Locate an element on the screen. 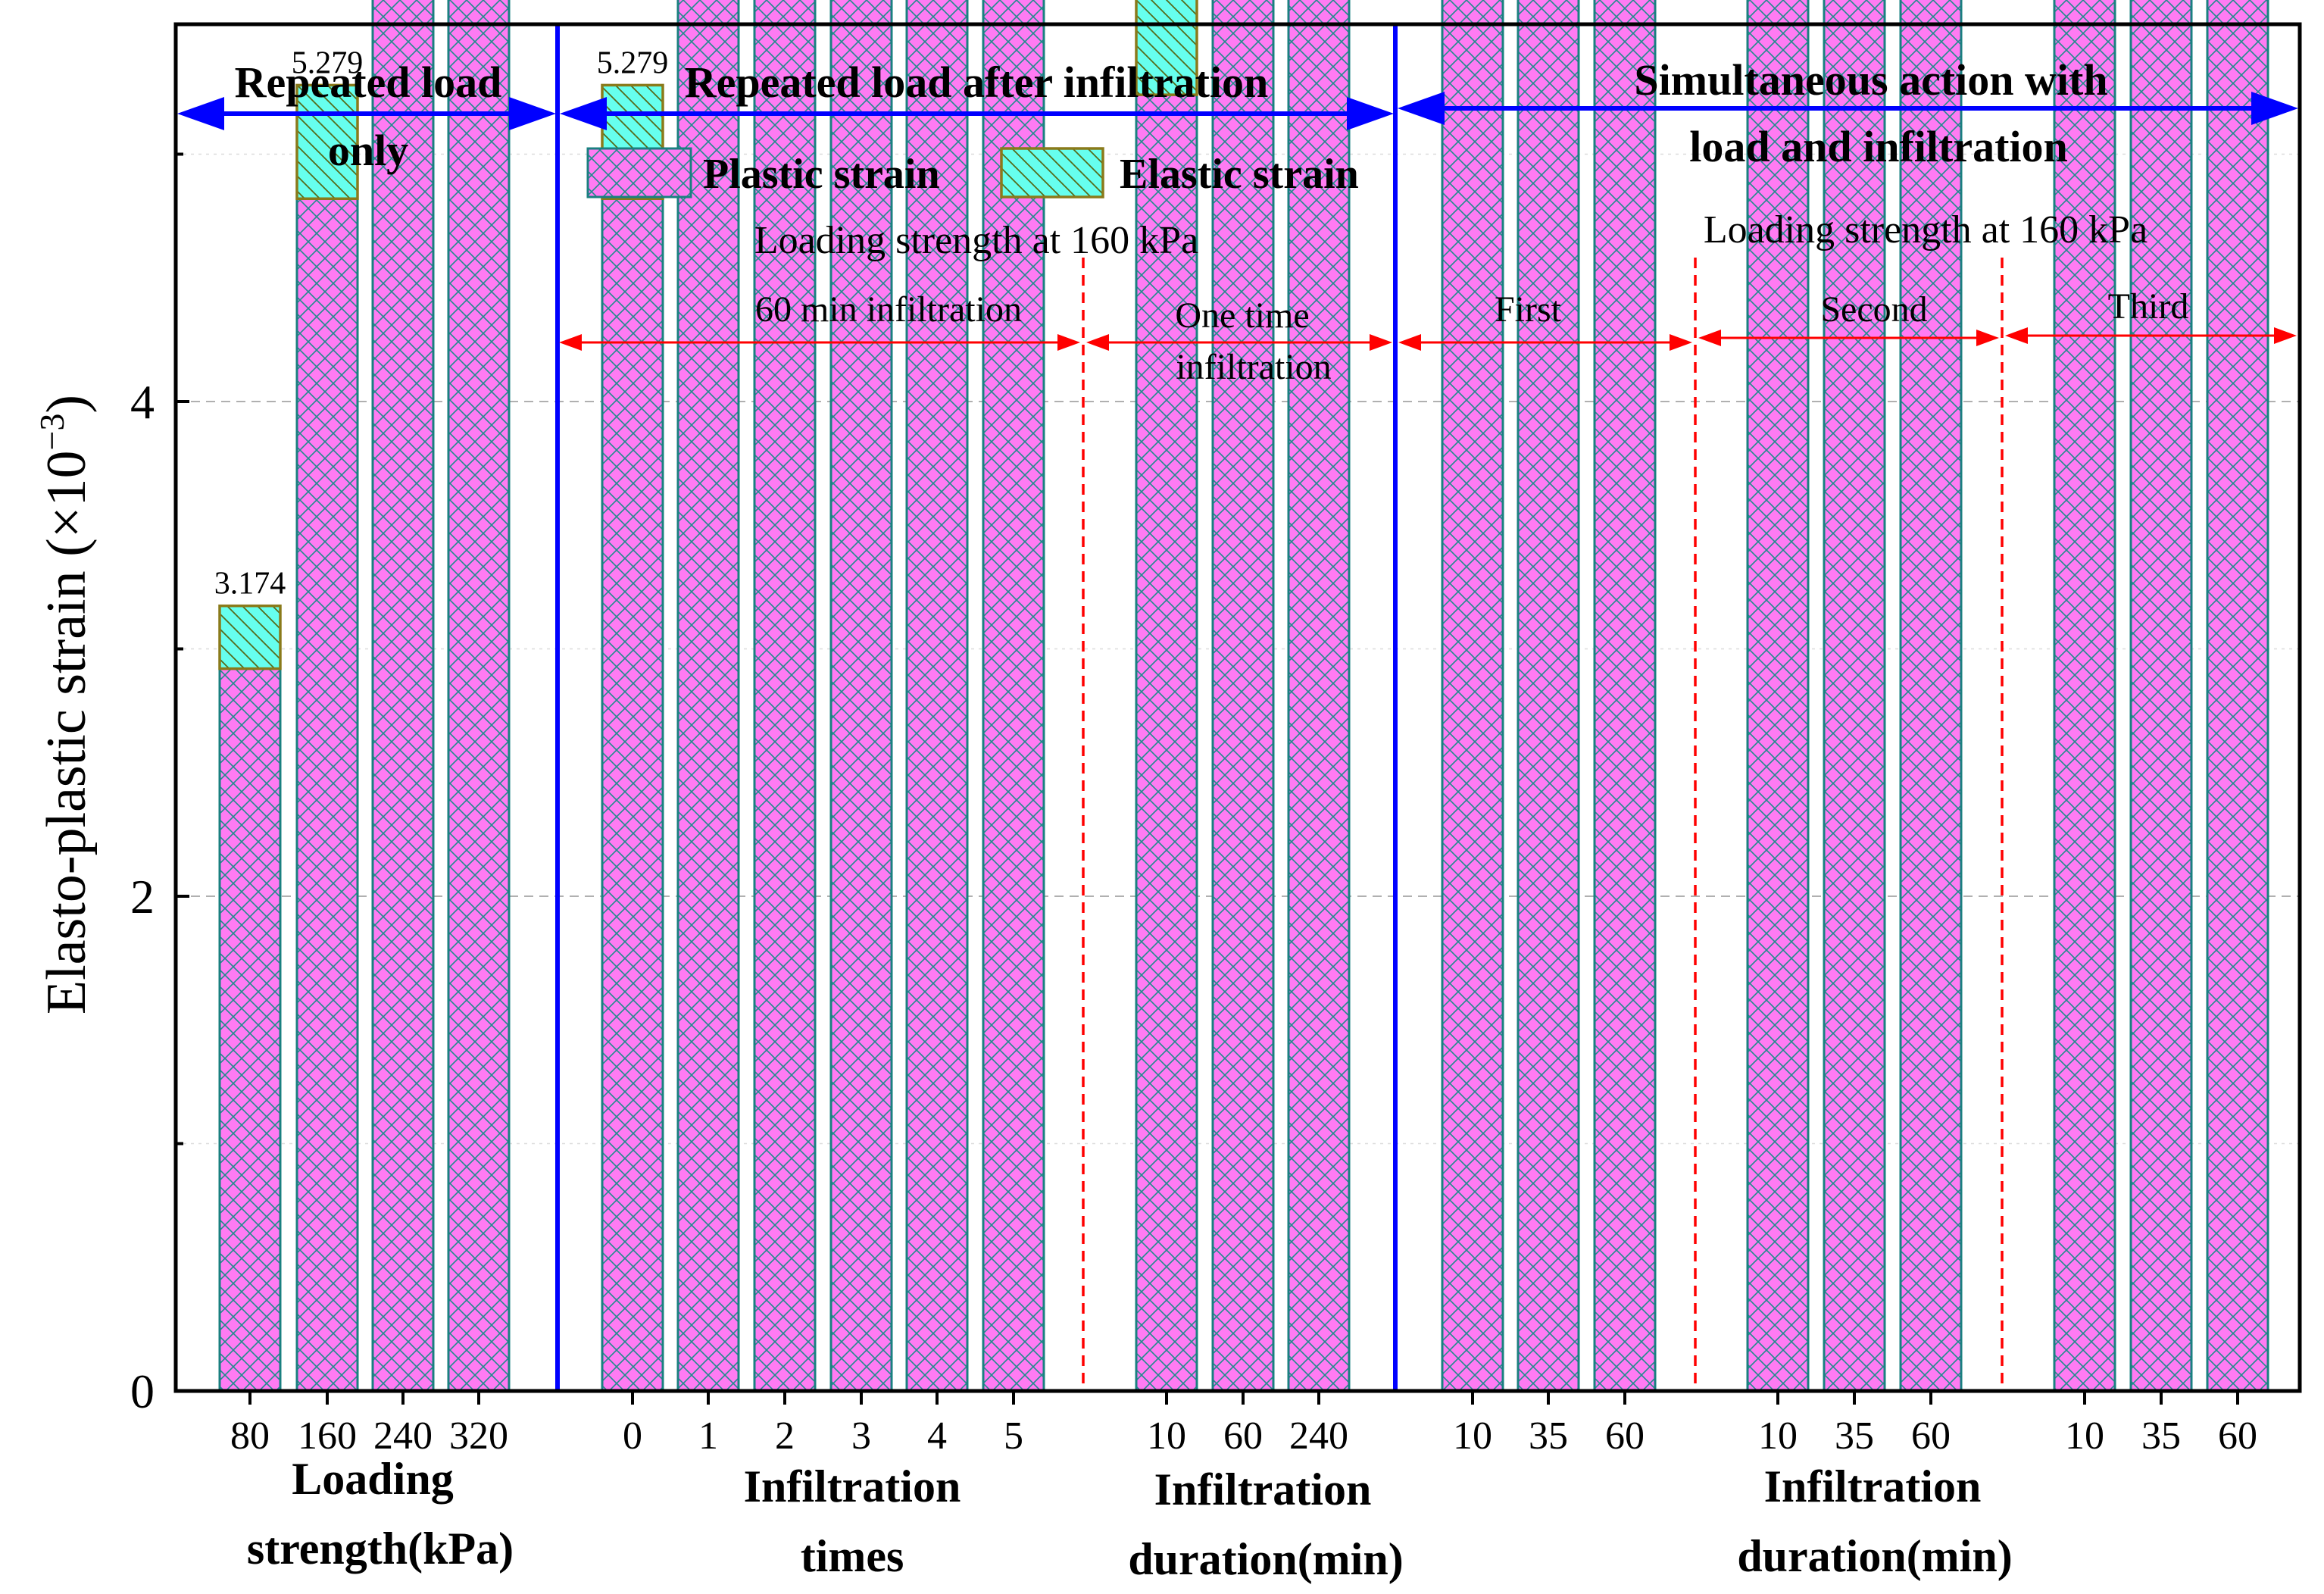  x-group-label: times is located at coordinates (852, 1556).